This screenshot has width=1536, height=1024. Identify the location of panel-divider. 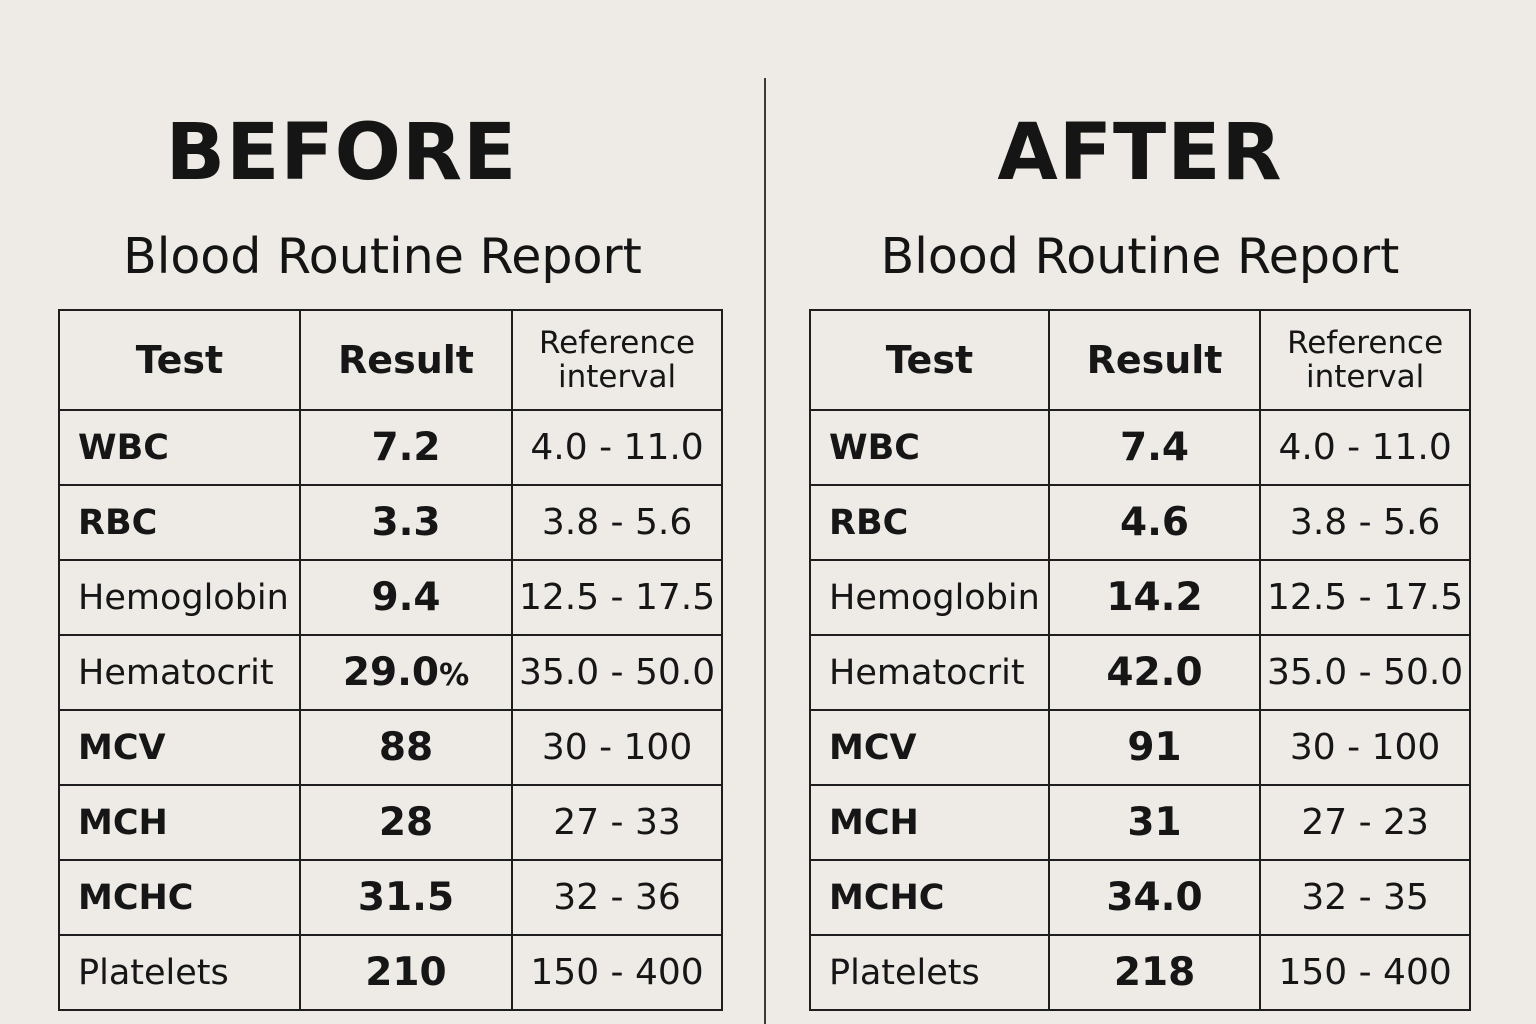
(765, 551).